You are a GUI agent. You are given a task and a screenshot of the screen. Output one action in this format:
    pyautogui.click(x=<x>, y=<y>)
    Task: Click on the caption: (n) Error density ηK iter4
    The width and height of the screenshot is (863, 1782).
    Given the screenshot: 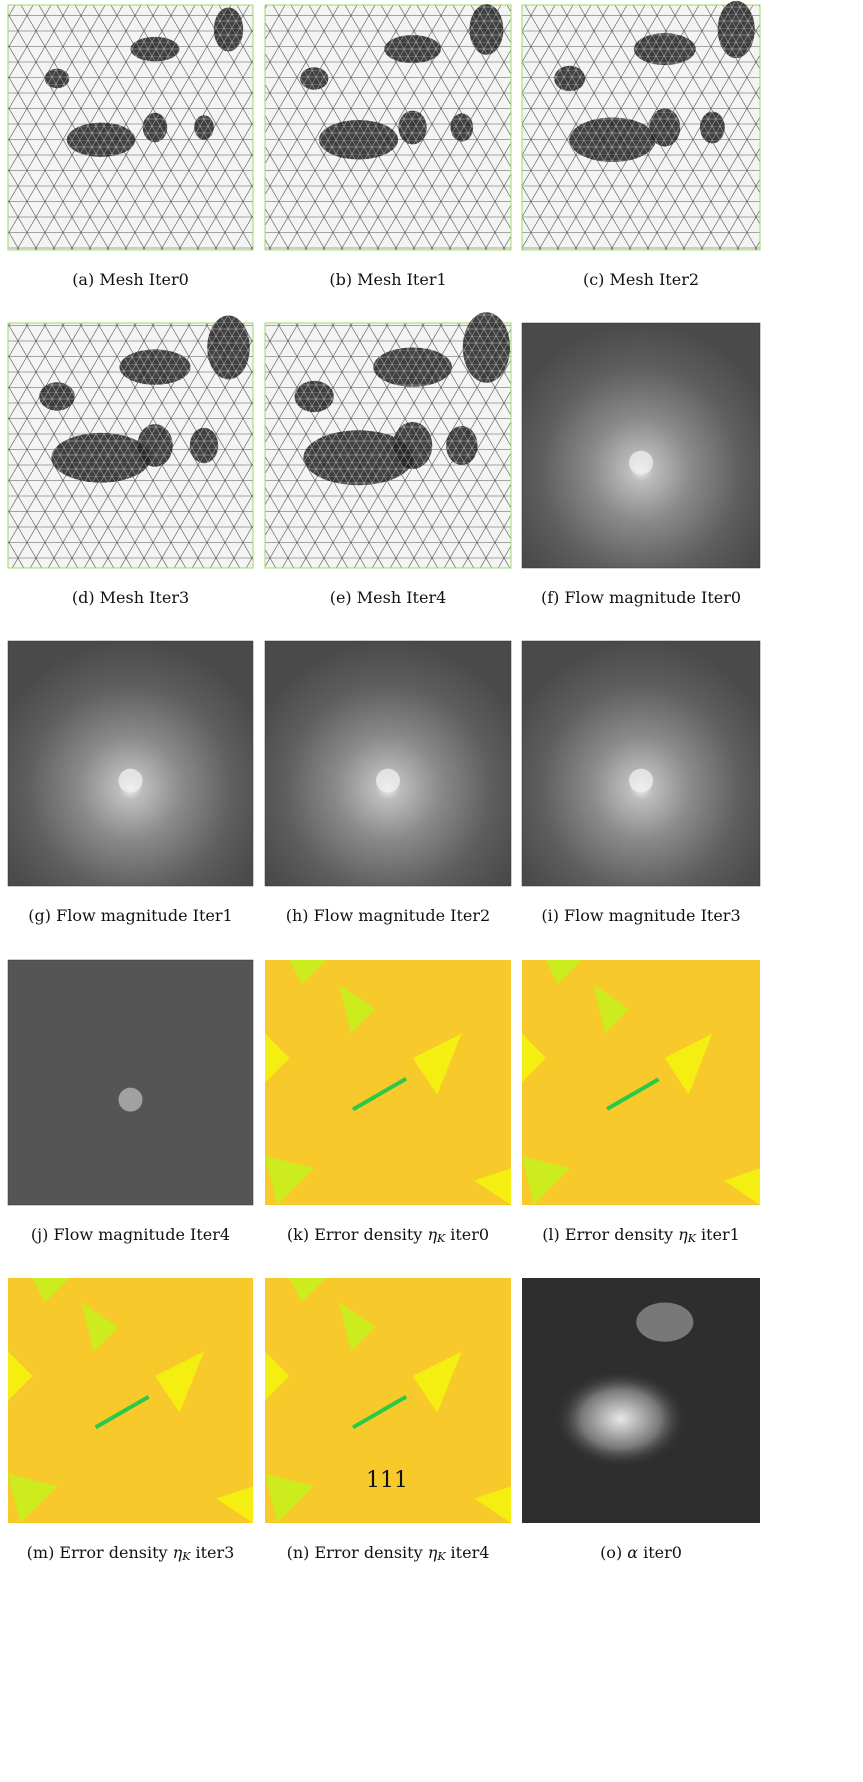 What is the action you would take?
    pyautogui.click(x=388, y=1553)
    